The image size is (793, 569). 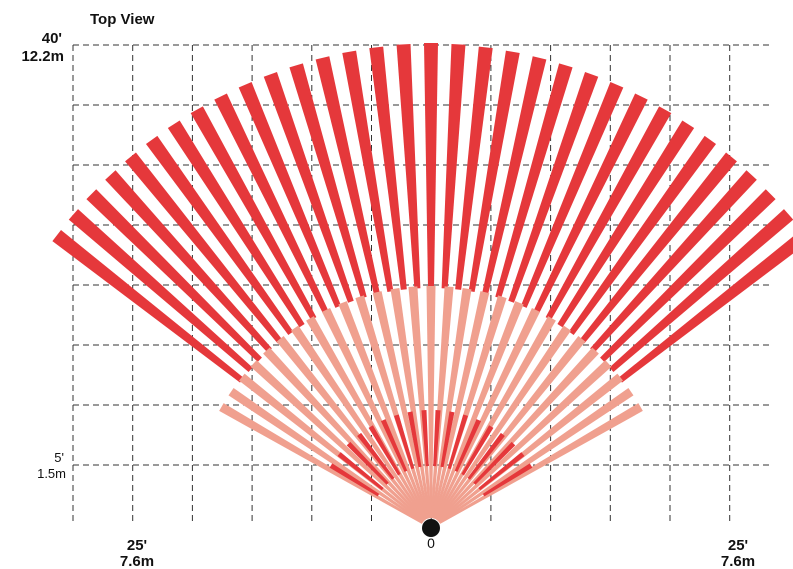 What do you see at coordinates (738, 561) in the screenshot?
I see `label-right-meters: 7.6m` at bounding box center [738, 561].